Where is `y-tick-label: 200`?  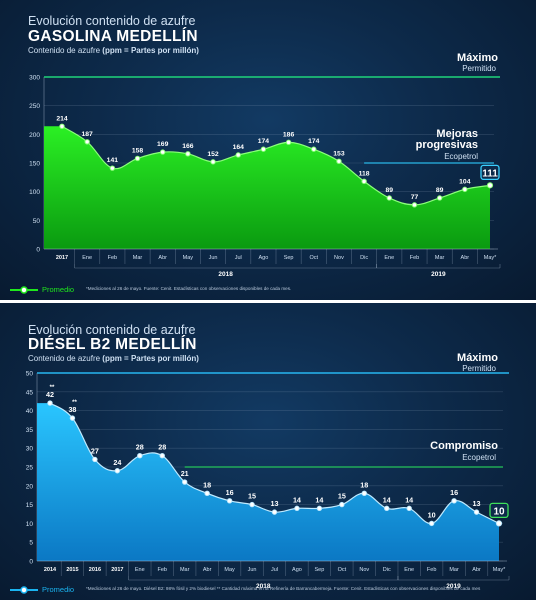
y-tick-label: 200 is located at coordinates (34, 135).